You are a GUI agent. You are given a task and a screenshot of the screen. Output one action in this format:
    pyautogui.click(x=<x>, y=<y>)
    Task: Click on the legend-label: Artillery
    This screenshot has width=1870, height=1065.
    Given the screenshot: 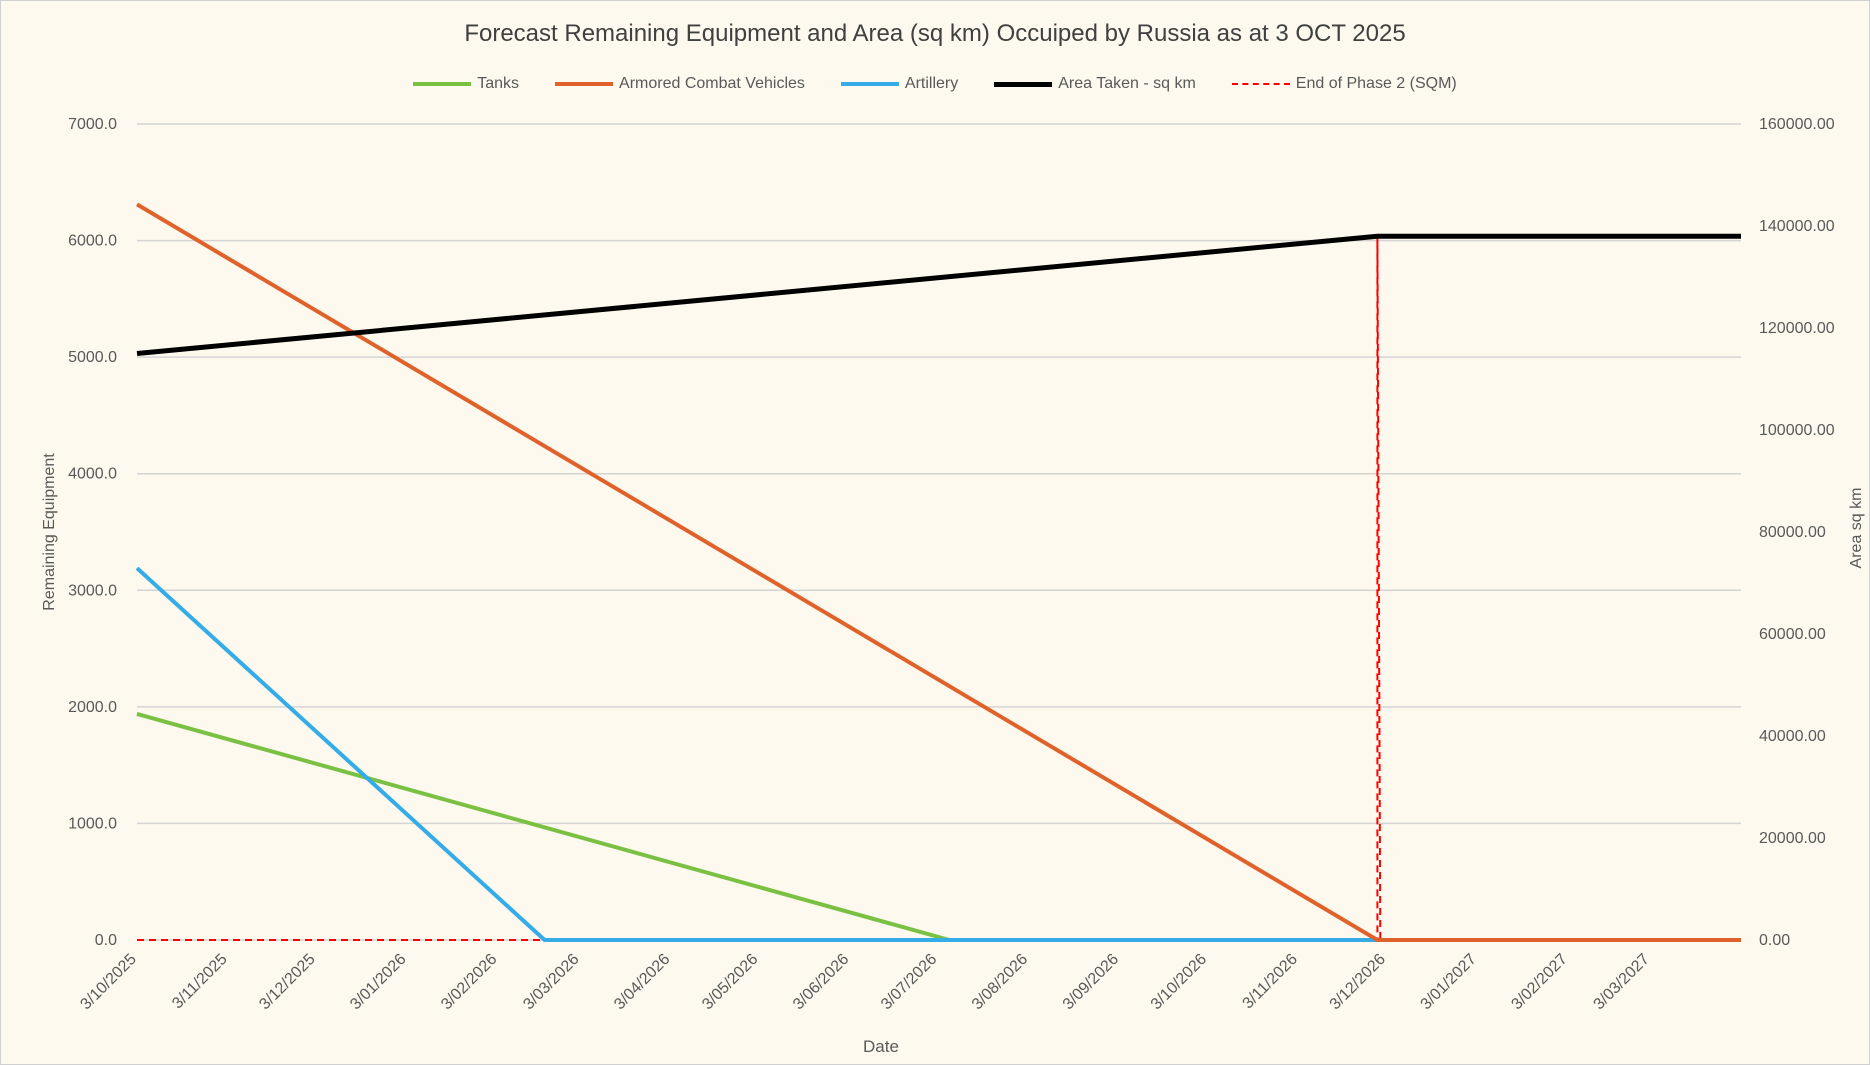 What is the action you would take?
    pyautogui.click(x=931, y=83)
    